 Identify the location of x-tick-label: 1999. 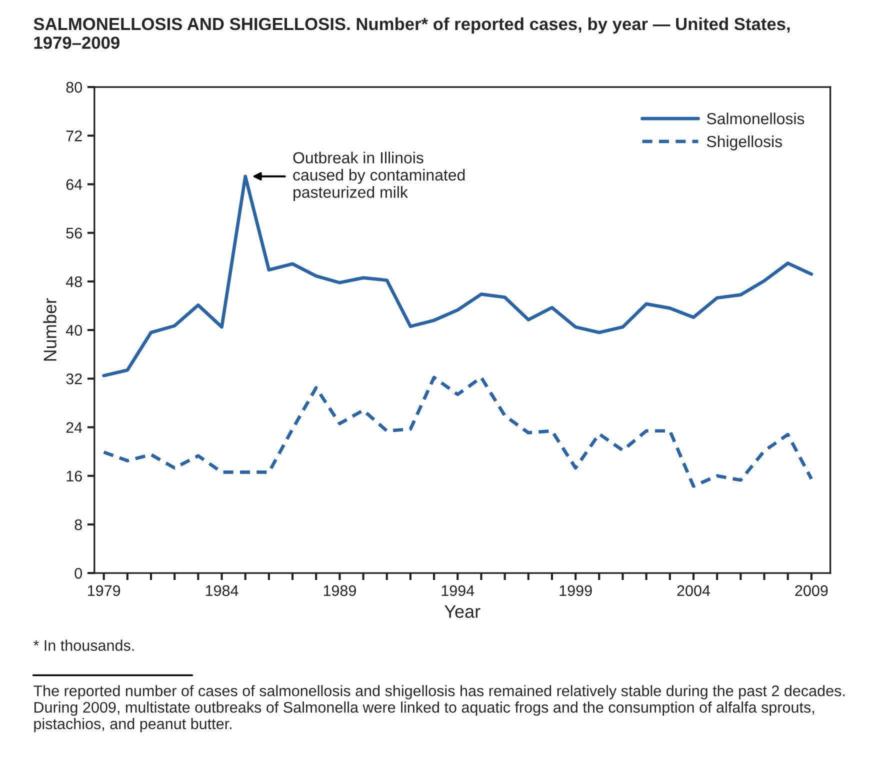
(576, 590).